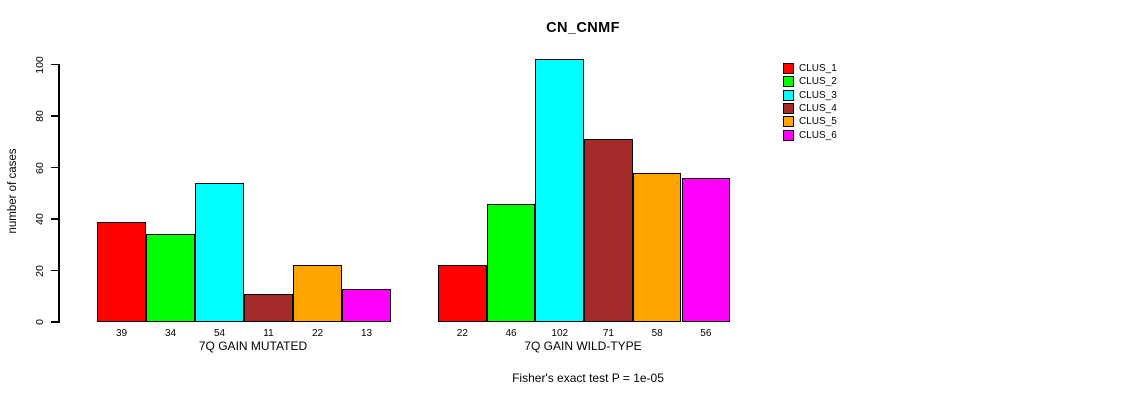 The height and width of the screenshot is (400, 1140). I want to click on legend-label: CLUS_6, so click(818, 135).